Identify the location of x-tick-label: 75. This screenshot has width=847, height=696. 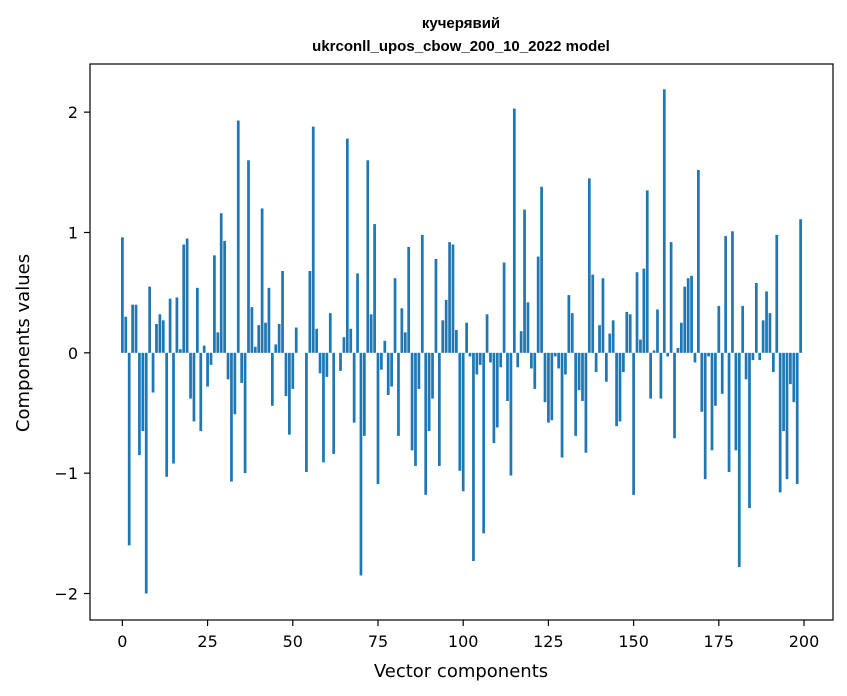
(378, 641).